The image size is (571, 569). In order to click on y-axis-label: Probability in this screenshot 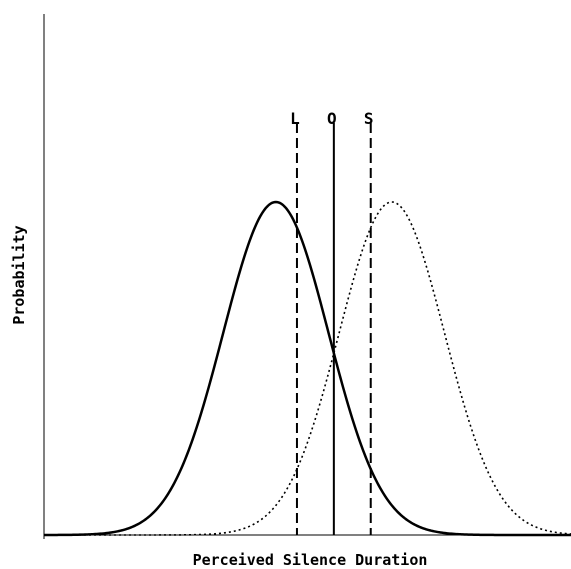, I will do `click(19, 274)`.